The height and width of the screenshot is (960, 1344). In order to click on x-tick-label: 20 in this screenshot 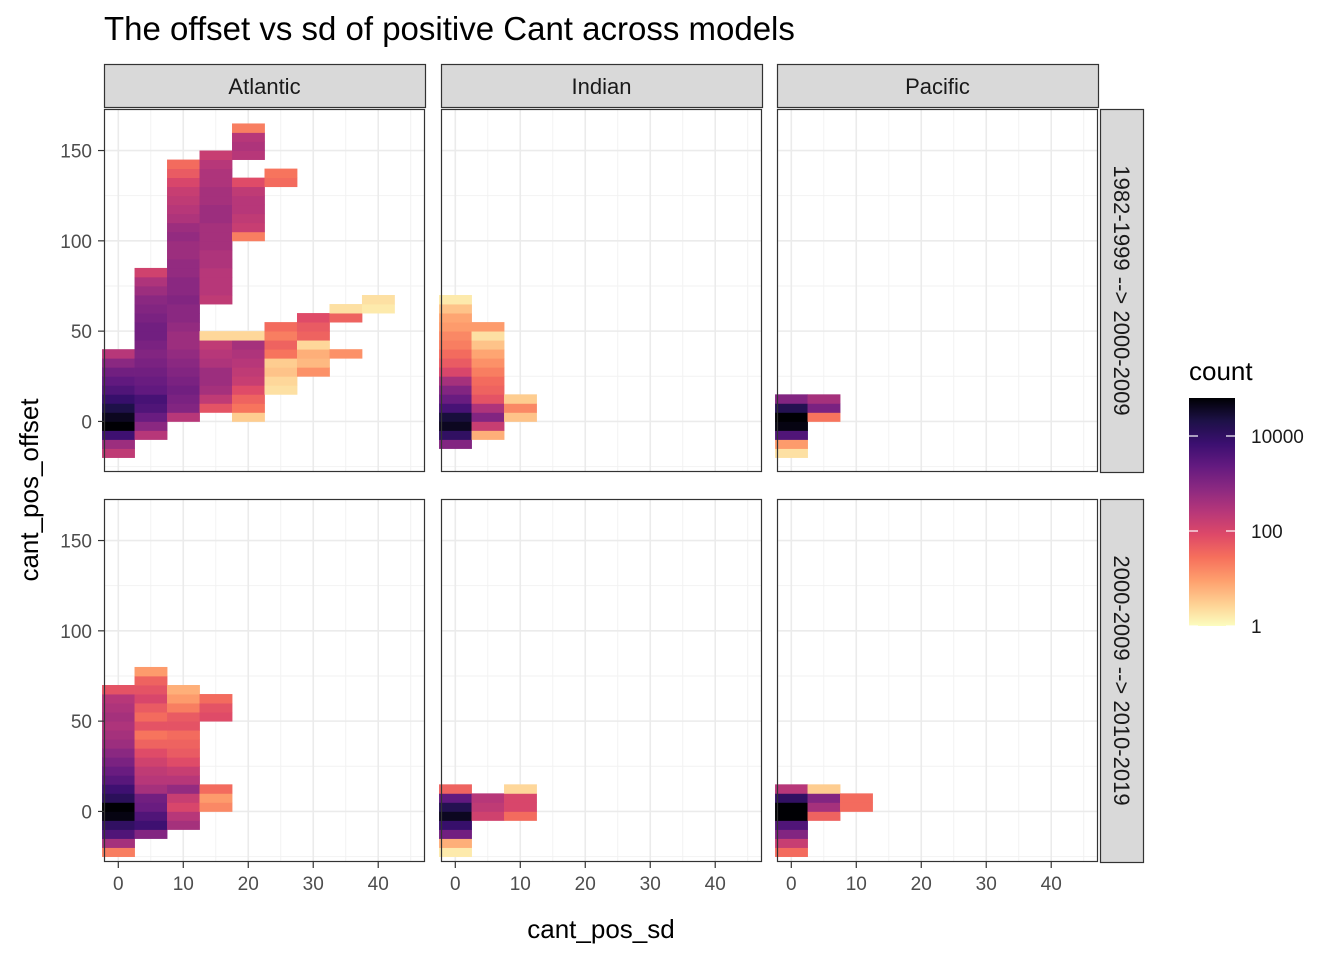, I will do `click(921, 884)`.